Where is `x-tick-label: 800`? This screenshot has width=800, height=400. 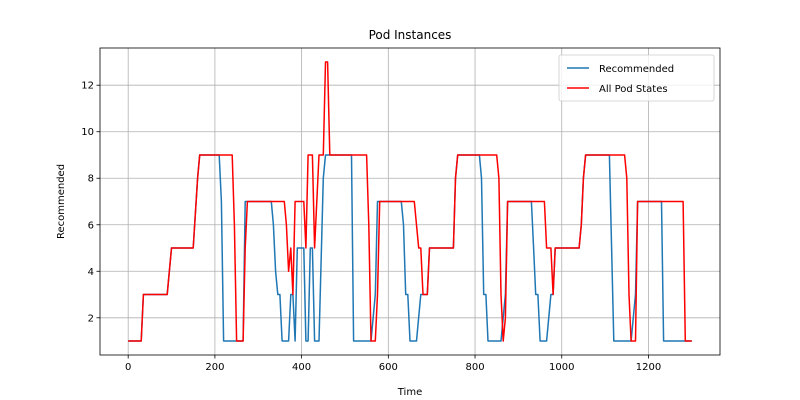 x-tick-label: 800 is located at coordinates (474, 367).